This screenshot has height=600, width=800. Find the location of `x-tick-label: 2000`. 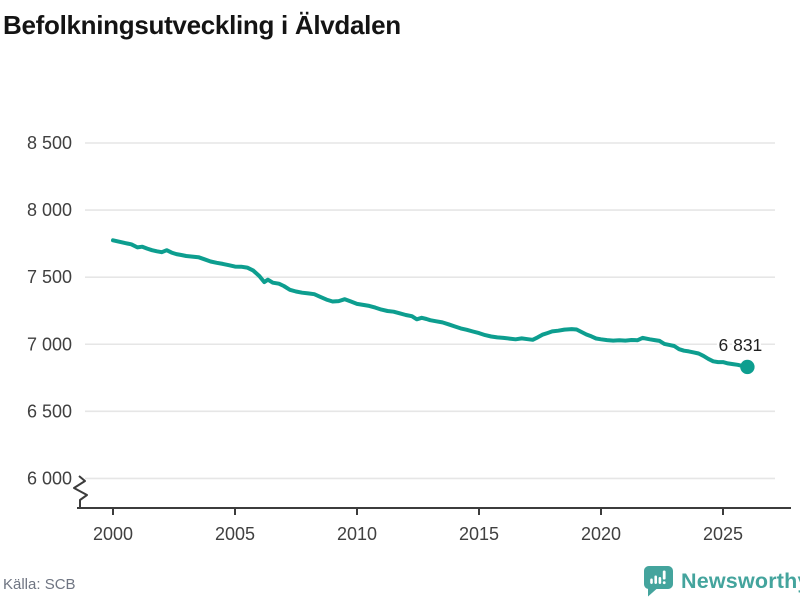

x-tick-label: 2000 is located at coordinates (113, 534).